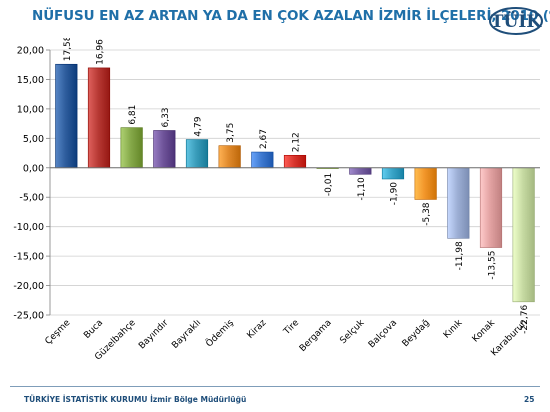  Describe the element at coordinates (362, 189) in the screenshot. I see `value-label: -1,10` at that location.